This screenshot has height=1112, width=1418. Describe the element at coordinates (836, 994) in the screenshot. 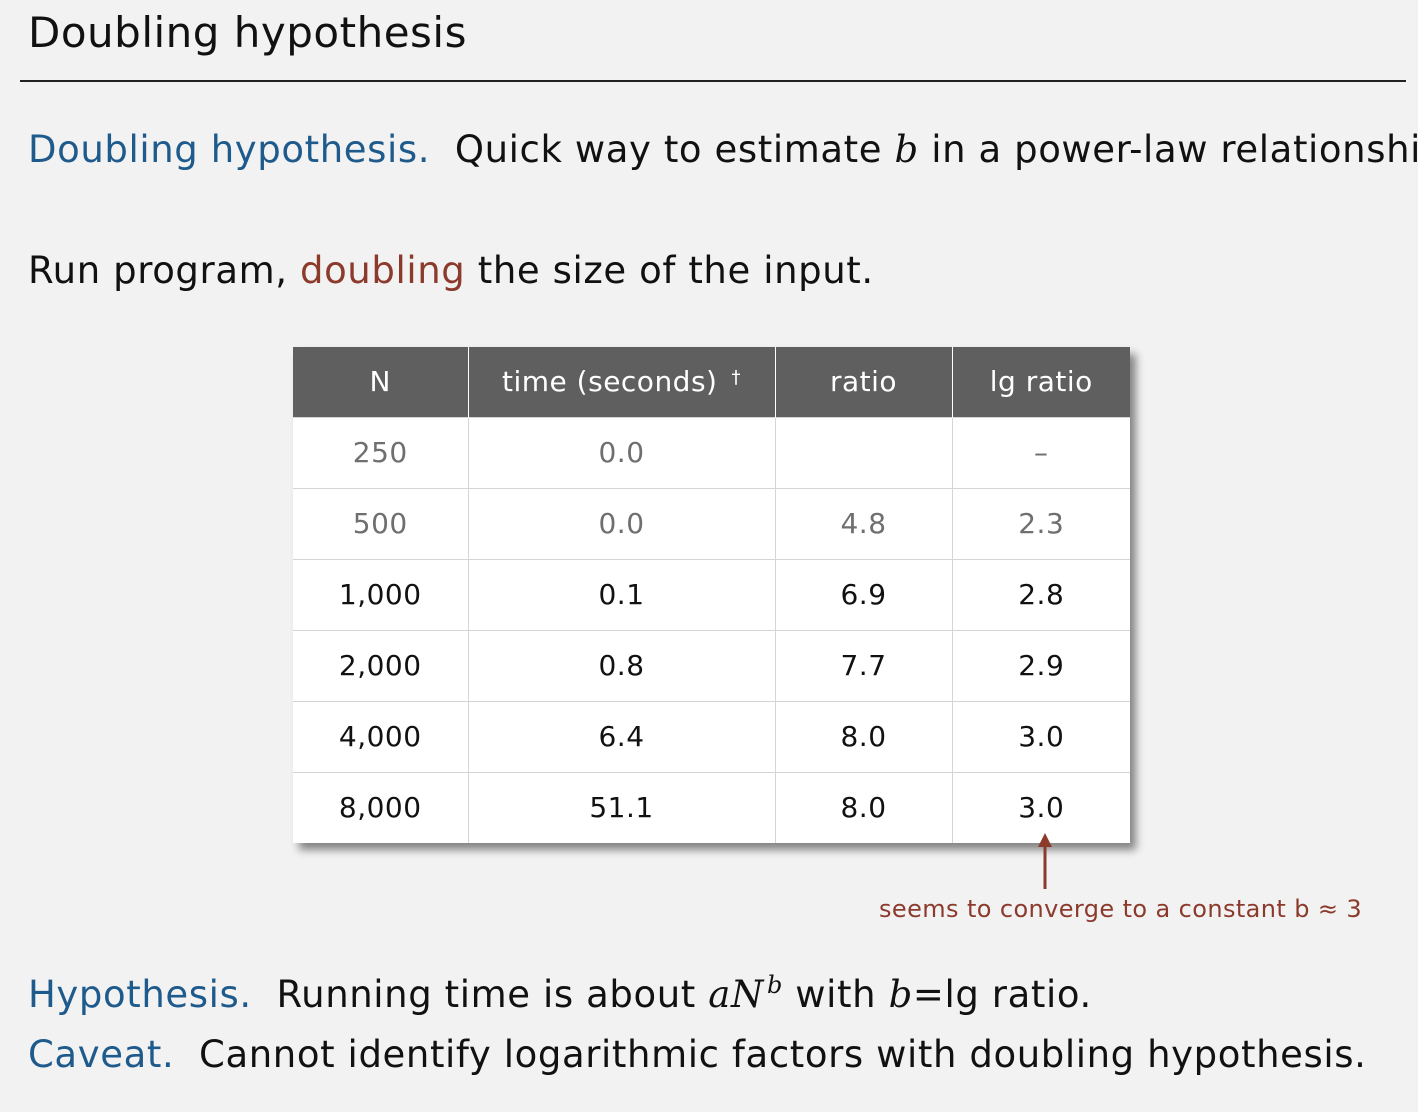

I see `hypothesis-text2: with` at that location.